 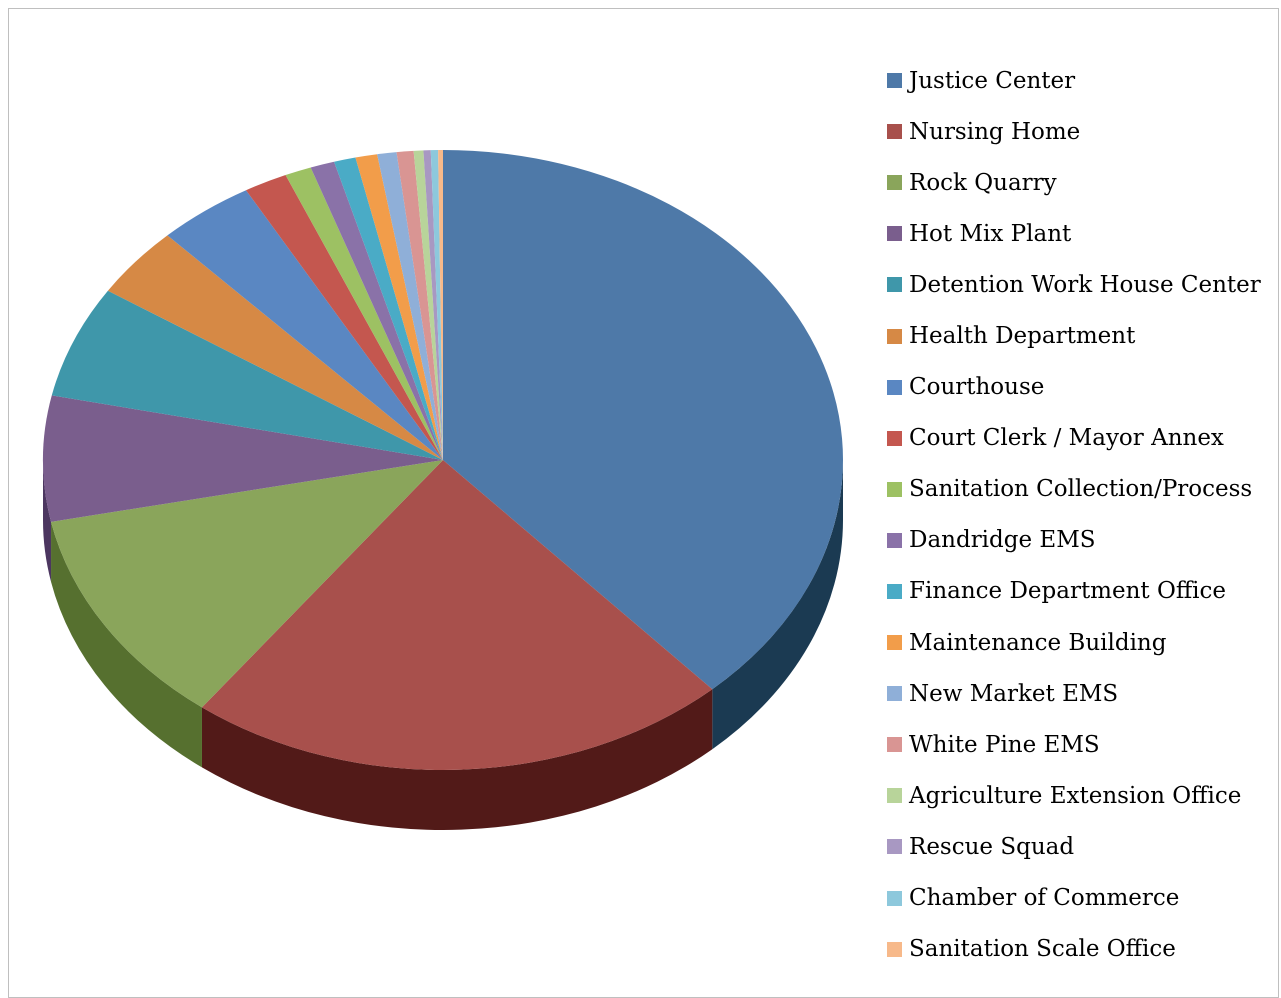 I want to click on legend-item-agriculture-extension-office: Agriculture Extension Office, so click(x=1074, y=795).